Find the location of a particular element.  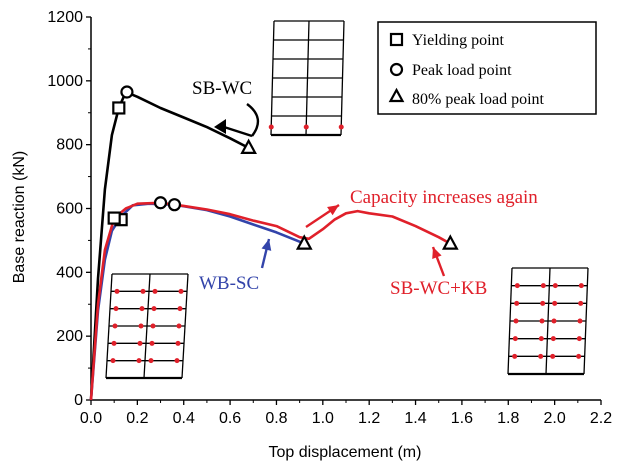

frame-sbwc is located at coordinates (306, 78).